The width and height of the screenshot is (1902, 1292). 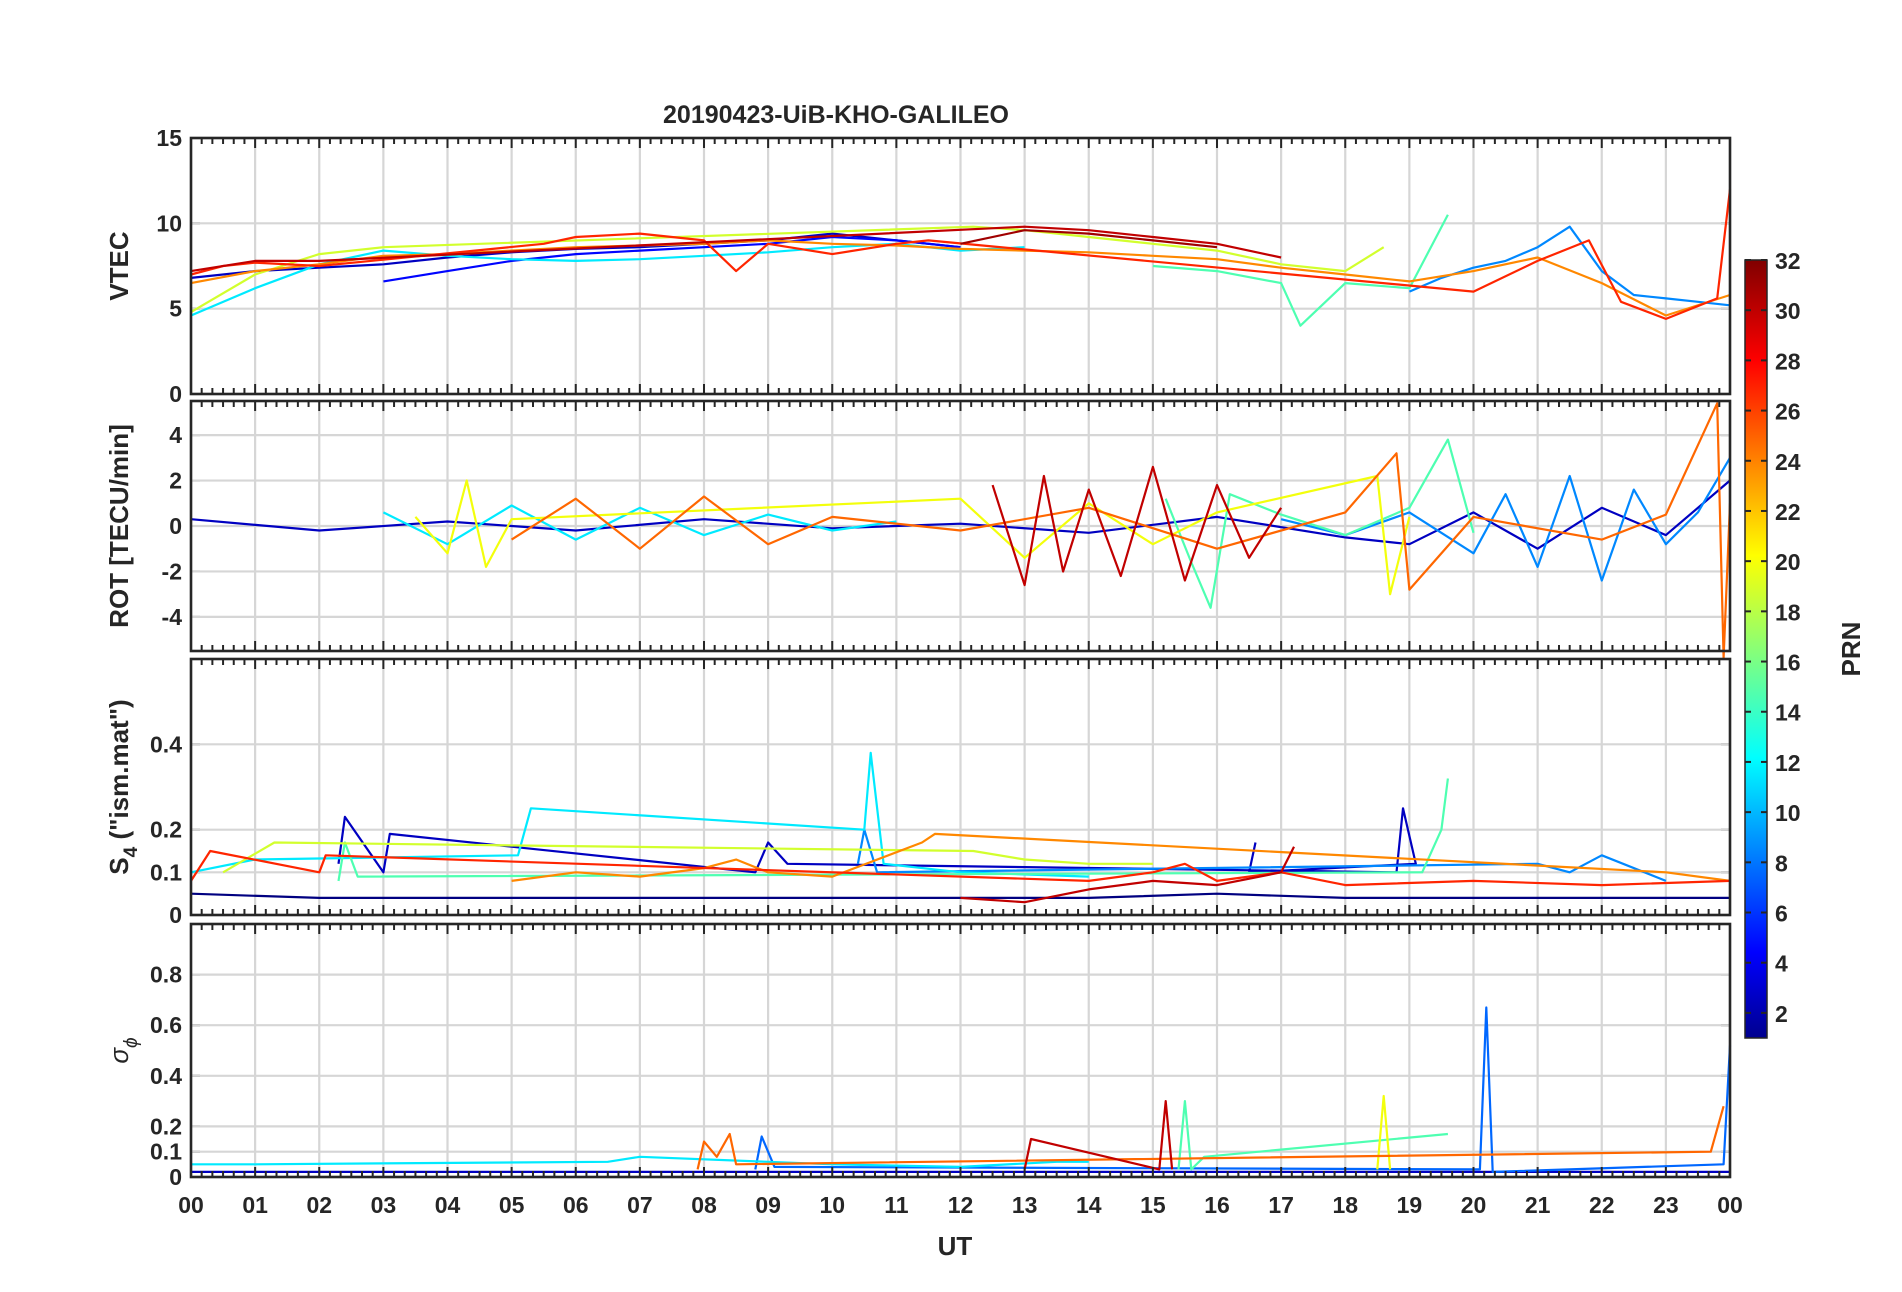 What do you see at coordinates (1851, 649) in the screenshot?
I see `colorbar-label: PRN` at bounding box center [1851, 649].